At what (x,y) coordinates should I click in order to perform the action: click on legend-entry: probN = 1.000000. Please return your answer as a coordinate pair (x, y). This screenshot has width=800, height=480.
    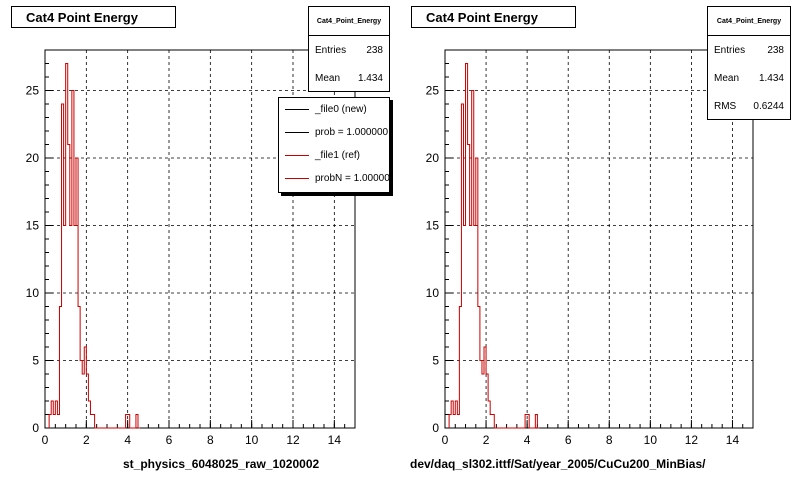
    Looking at the image, I should click on (334, 178).